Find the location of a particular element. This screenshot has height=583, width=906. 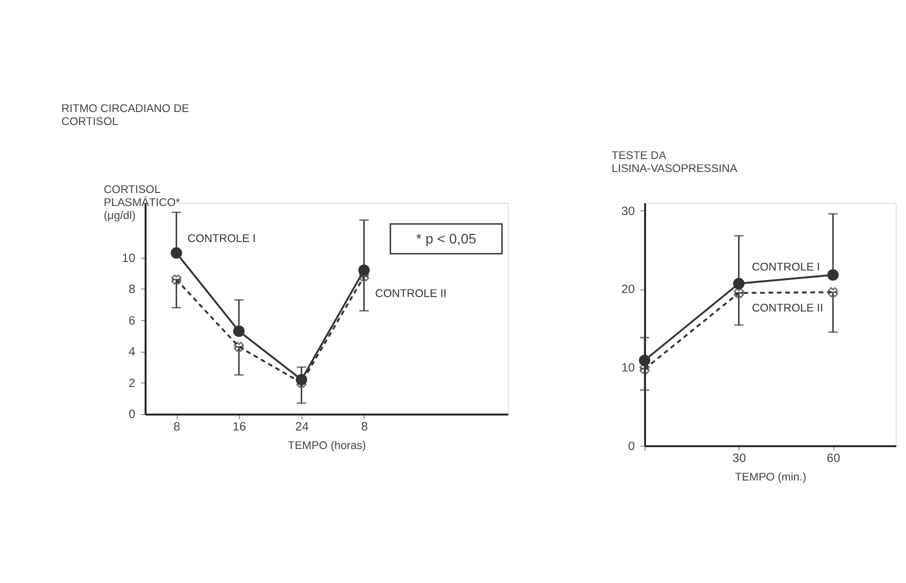

y-tick-label: 20 is located at coordinates (628, 289).